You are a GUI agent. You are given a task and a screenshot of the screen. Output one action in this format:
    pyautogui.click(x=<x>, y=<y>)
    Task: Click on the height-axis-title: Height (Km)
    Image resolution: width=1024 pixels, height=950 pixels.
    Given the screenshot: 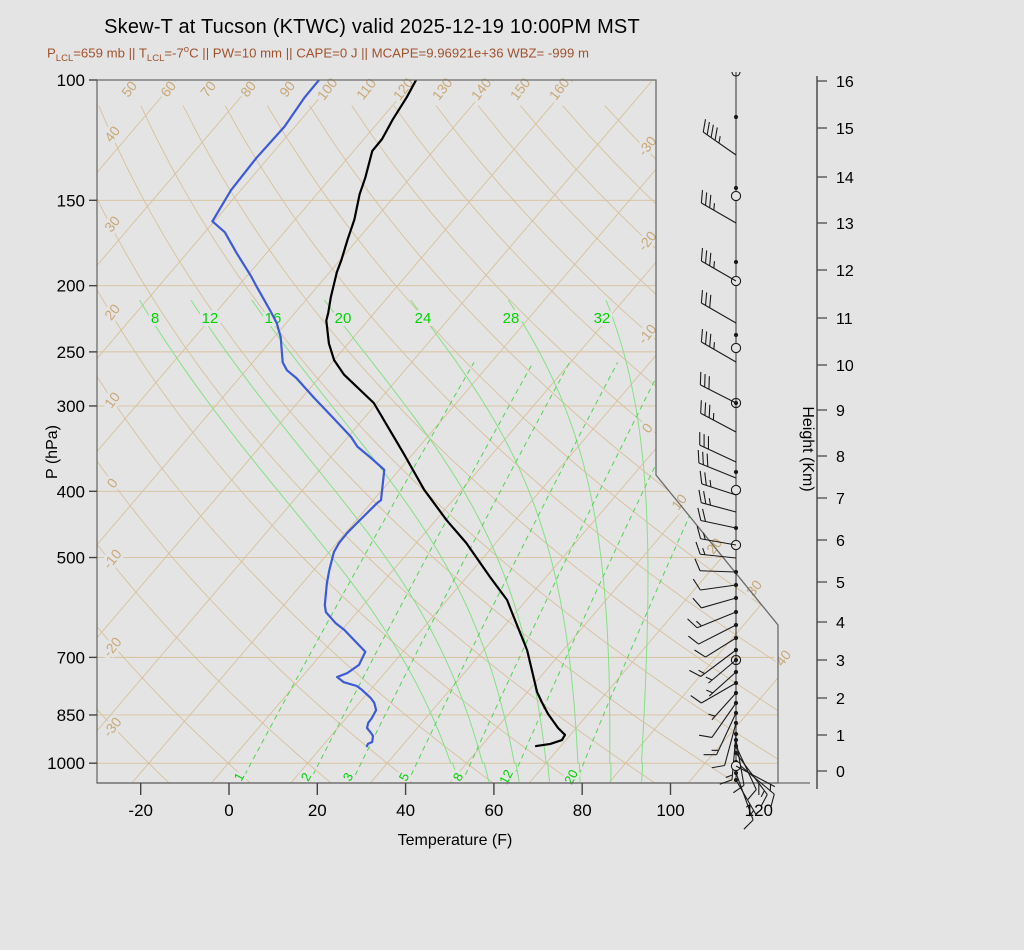 What is the action you would take?
    pyautogui.click(x=807, y=448)
    